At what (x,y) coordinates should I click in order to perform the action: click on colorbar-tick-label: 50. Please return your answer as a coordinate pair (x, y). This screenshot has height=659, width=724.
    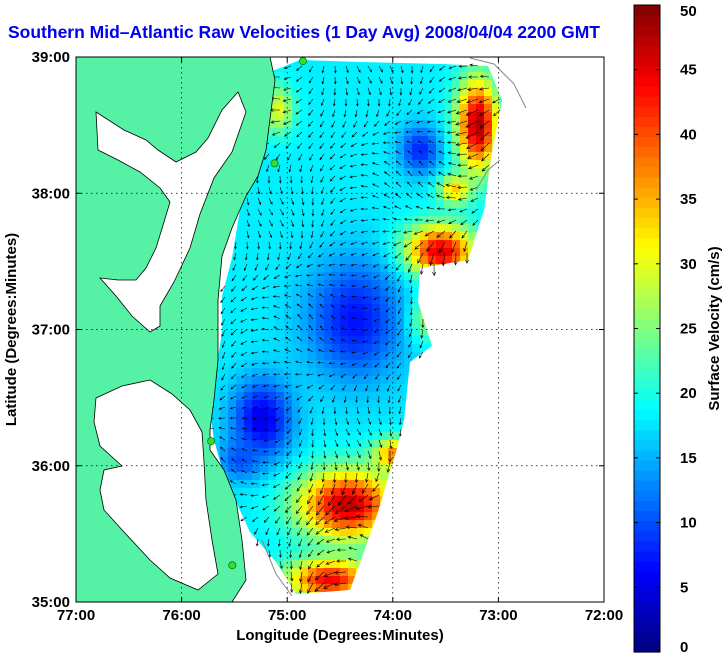
    Looking at the image, I should click on (688, 11).